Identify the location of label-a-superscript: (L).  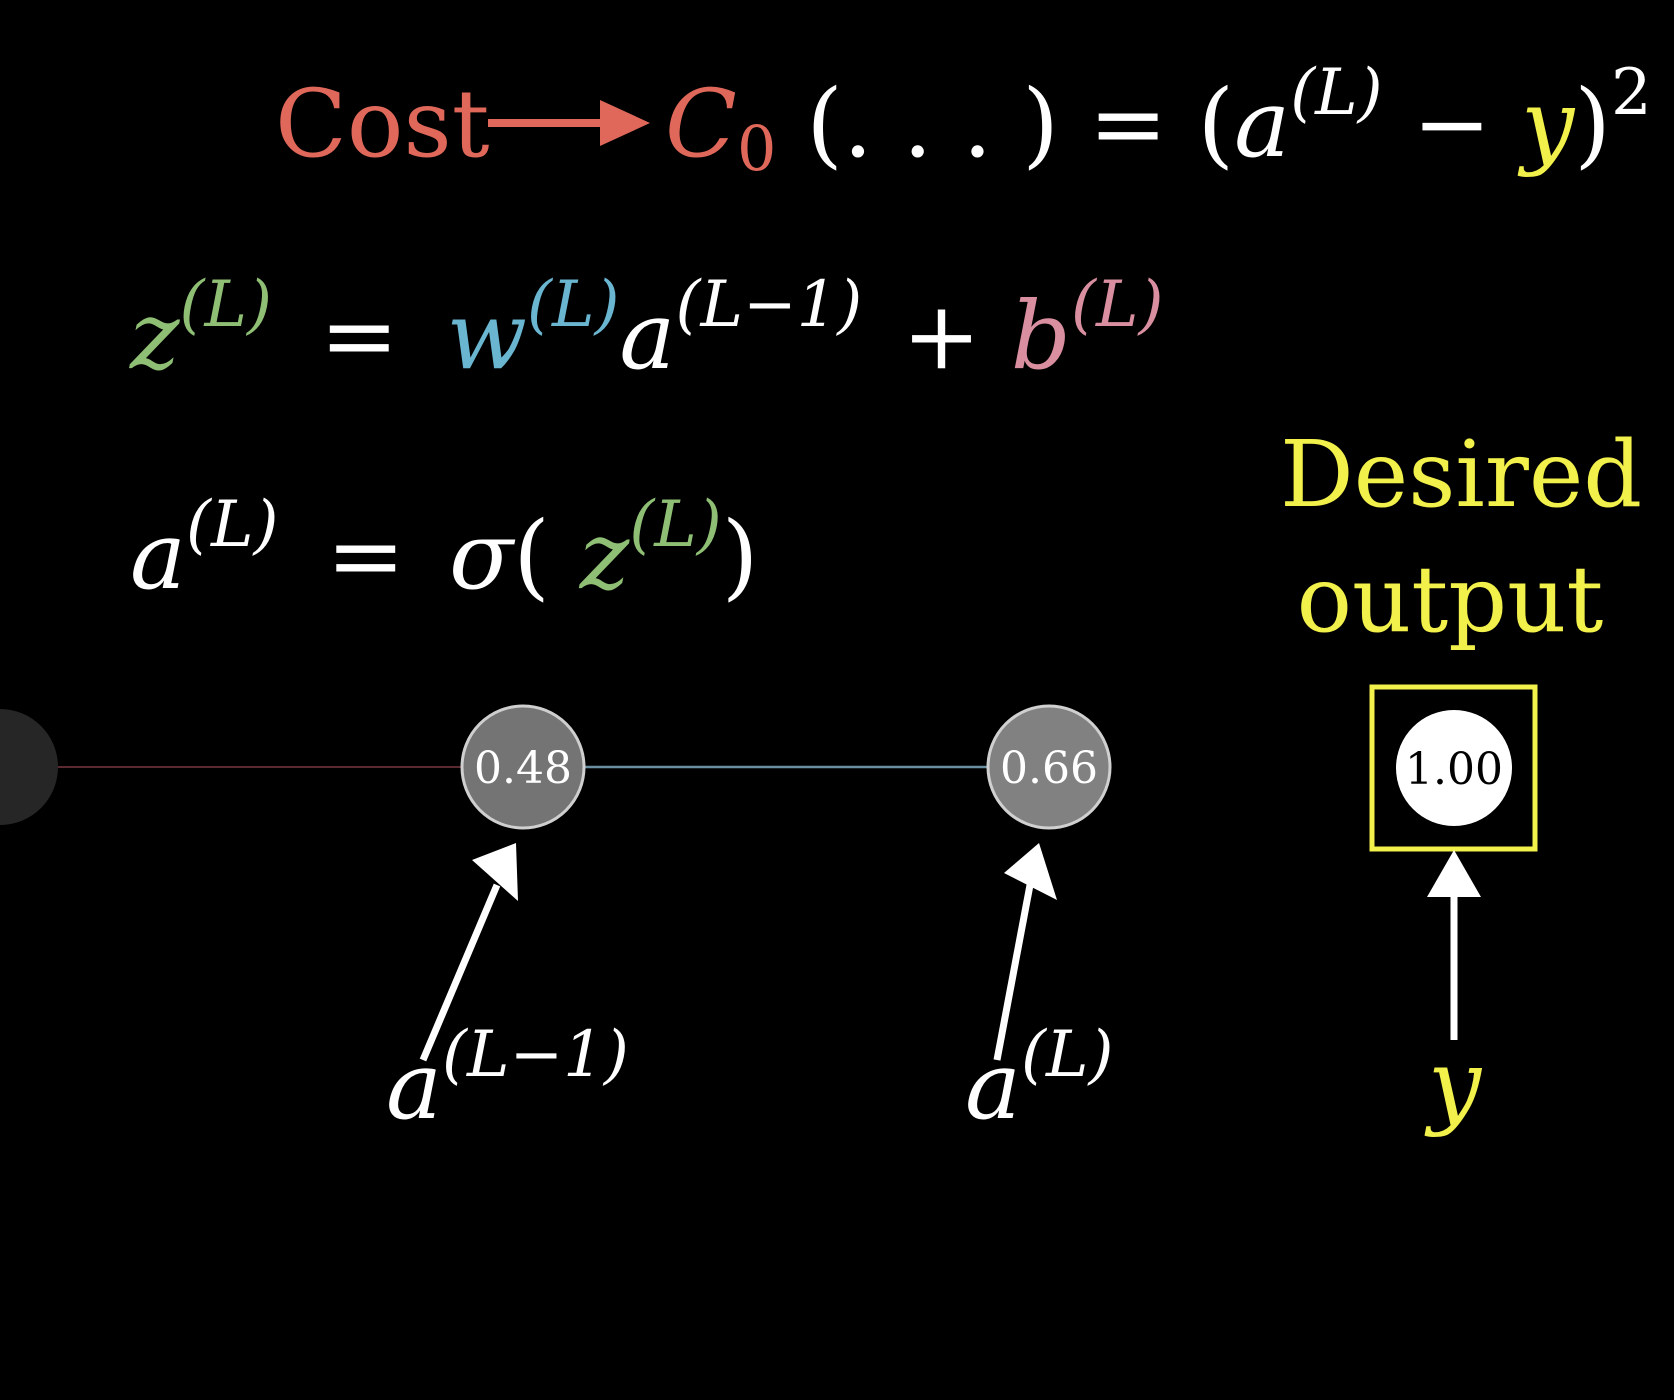
(1067, 1055).